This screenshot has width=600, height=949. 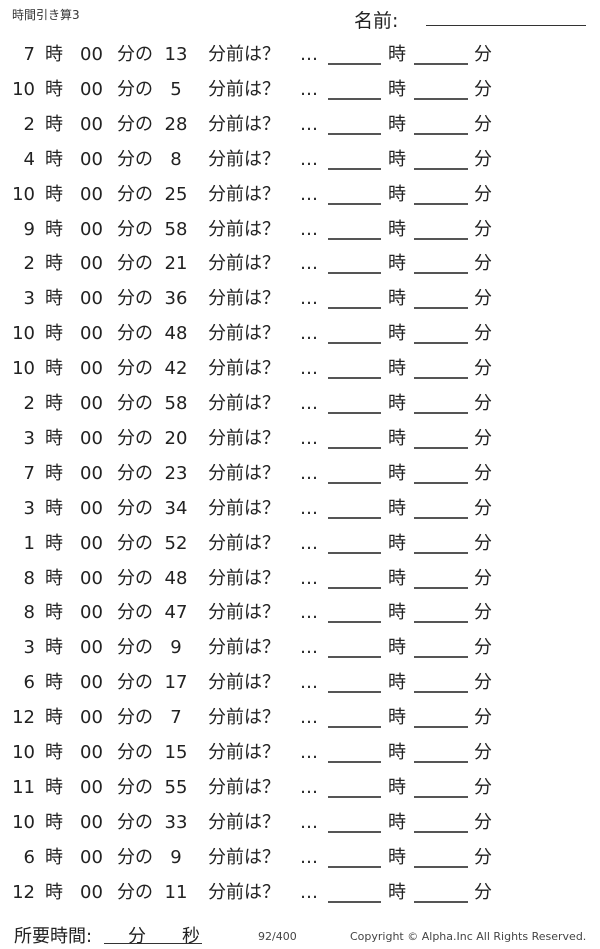 I want to click on problem-row: 7 時 00 分の 23 分前は？… 時分, so click(x=300, y=480).